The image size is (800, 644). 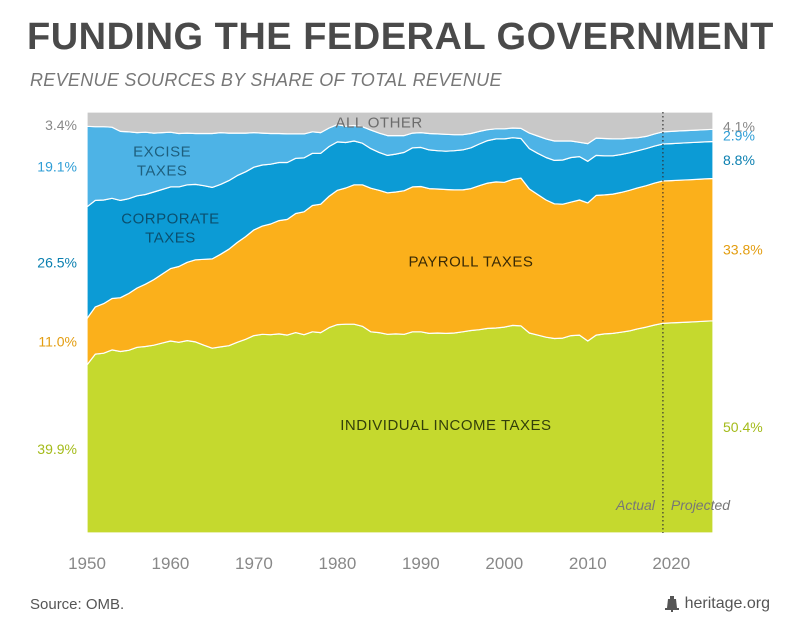 What do you see at coordinates (61, 125) in the screenshot?
I see `left-label-other: 3.4%` at bounding box center [61, 125].